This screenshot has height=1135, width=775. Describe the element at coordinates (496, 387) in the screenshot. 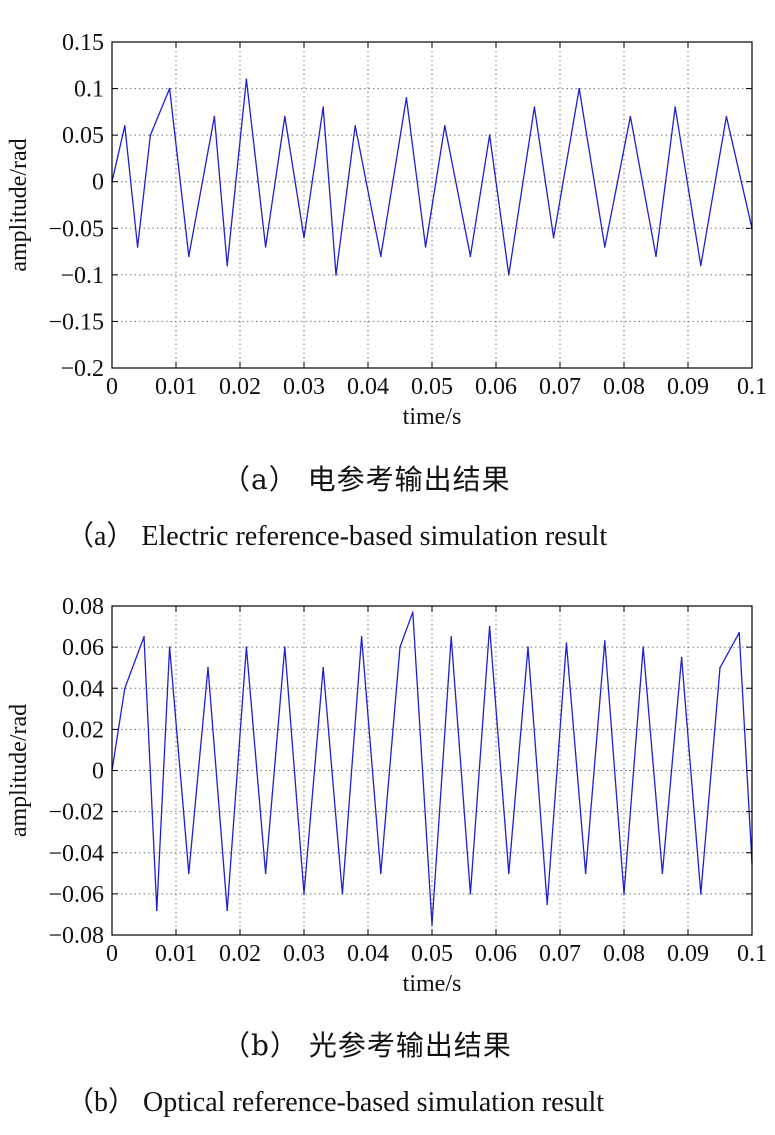

I see `x-tick-label-a: 0.06` at that location.